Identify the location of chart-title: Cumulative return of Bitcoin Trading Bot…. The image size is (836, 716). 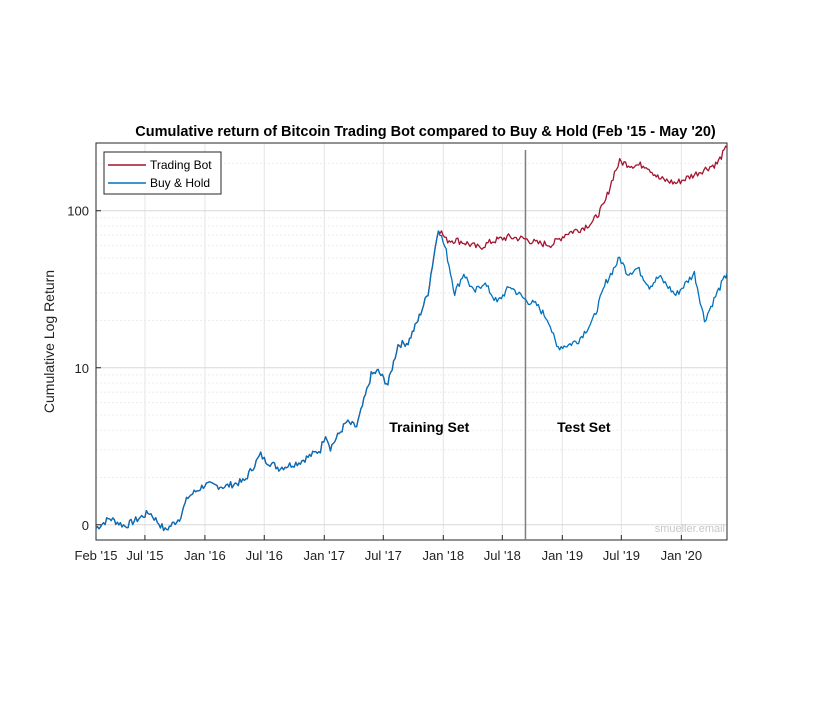
(425, 132).